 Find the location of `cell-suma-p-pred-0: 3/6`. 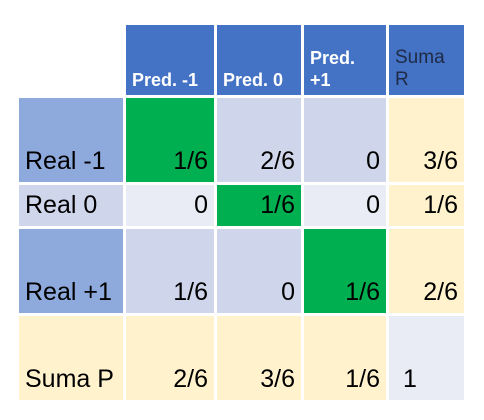

cell-suma-p-pred-0: 3/6 is located at coordinates (259, 358).